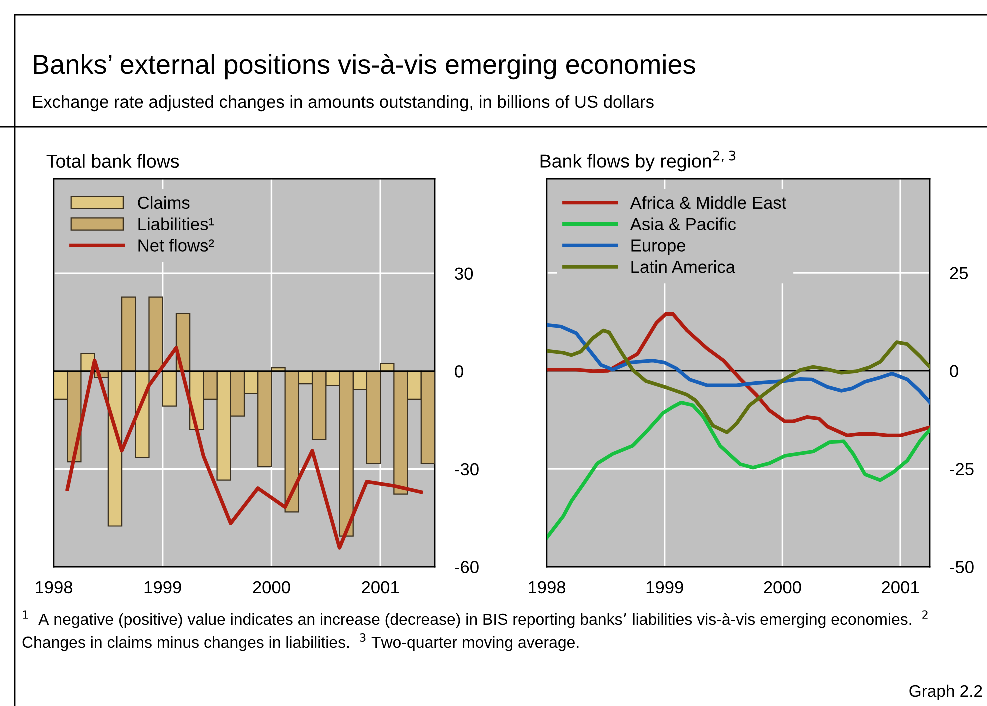 This screenshot has height=706, width=987. What do you see at coordinates (113, 161) in the screenshot?
I see `chart-title: Total bank flows` at bounding box center [113, 161].